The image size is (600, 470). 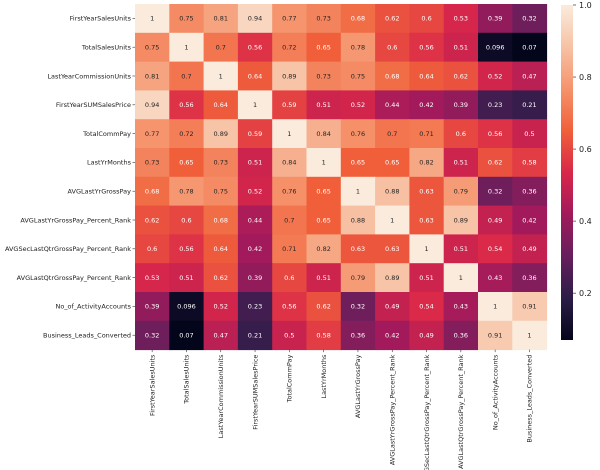 I want to click on cell-value-label: 0.58, so click(x=323, y=336).